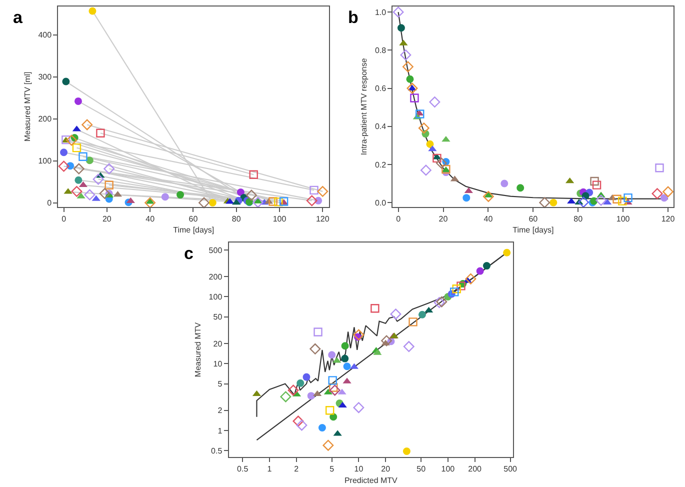 Image resolution: width=685 pixels, height=487 pixels. What do you see at coordinates (198, 350) in the screenshot?
I see `y-axis-title: Measured MTV` at bounding box center [198, 350].